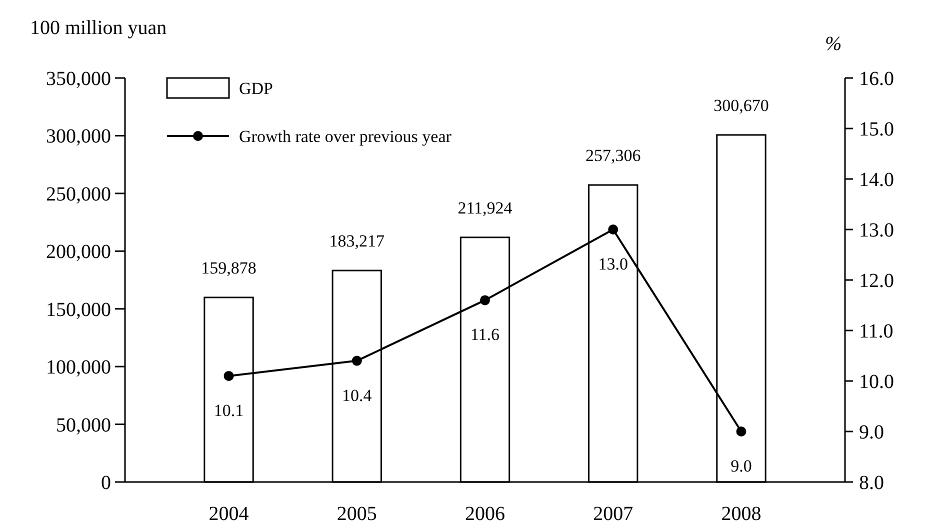  What do you see at coordinates (228, 514) in the screenshot?
I see `x-tick-label: 2004` at bounding box center [228, 514].